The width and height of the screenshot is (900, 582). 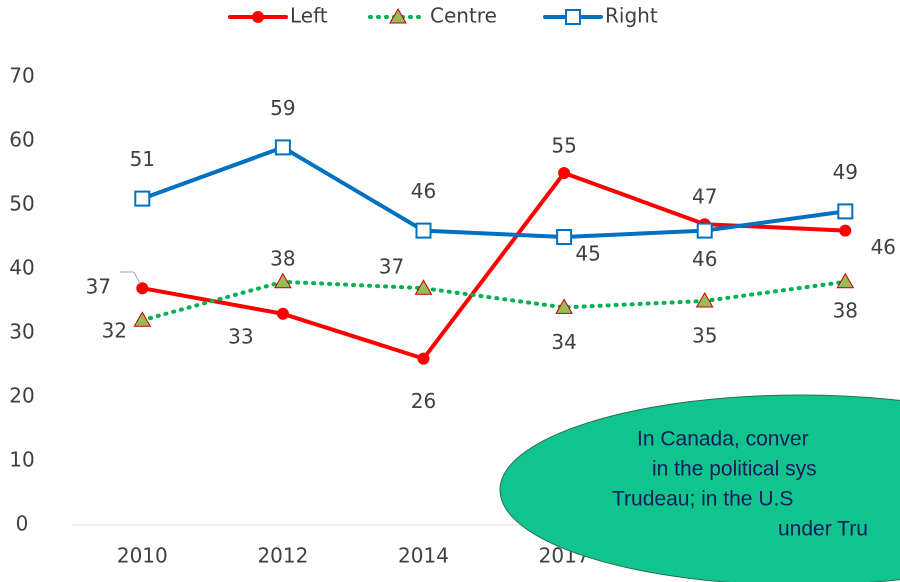 I want to click on data-label: 33, so click(x=240, y=336).